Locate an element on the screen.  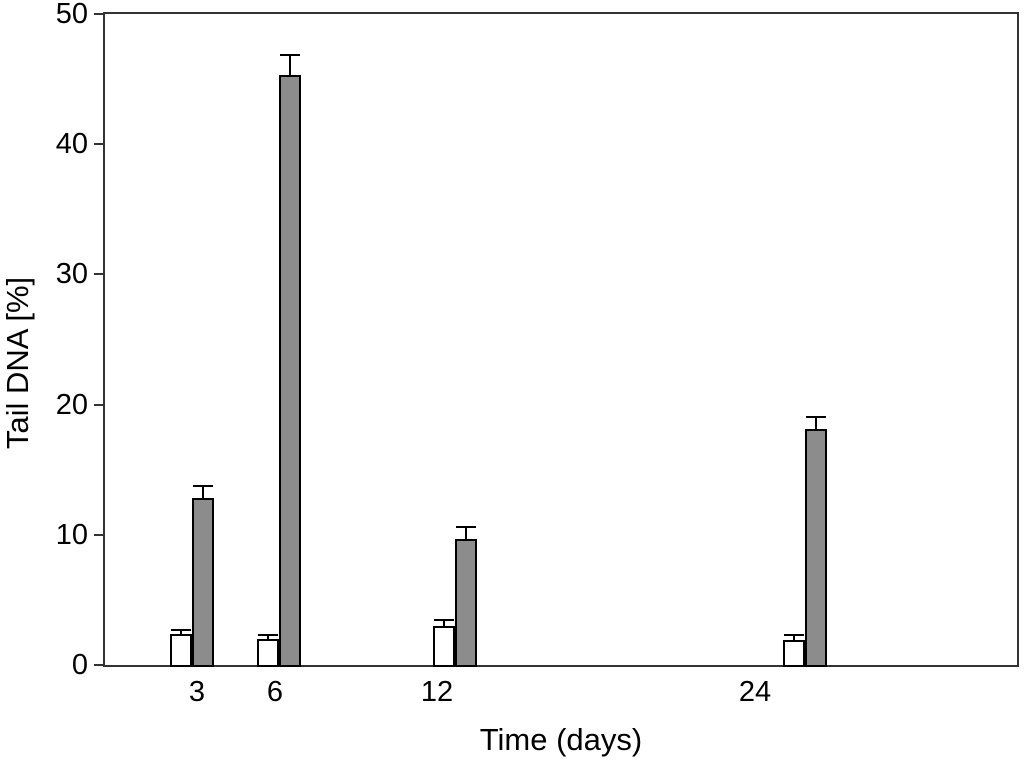
y-tick-label: 50 is located at coordinates (71, 15).